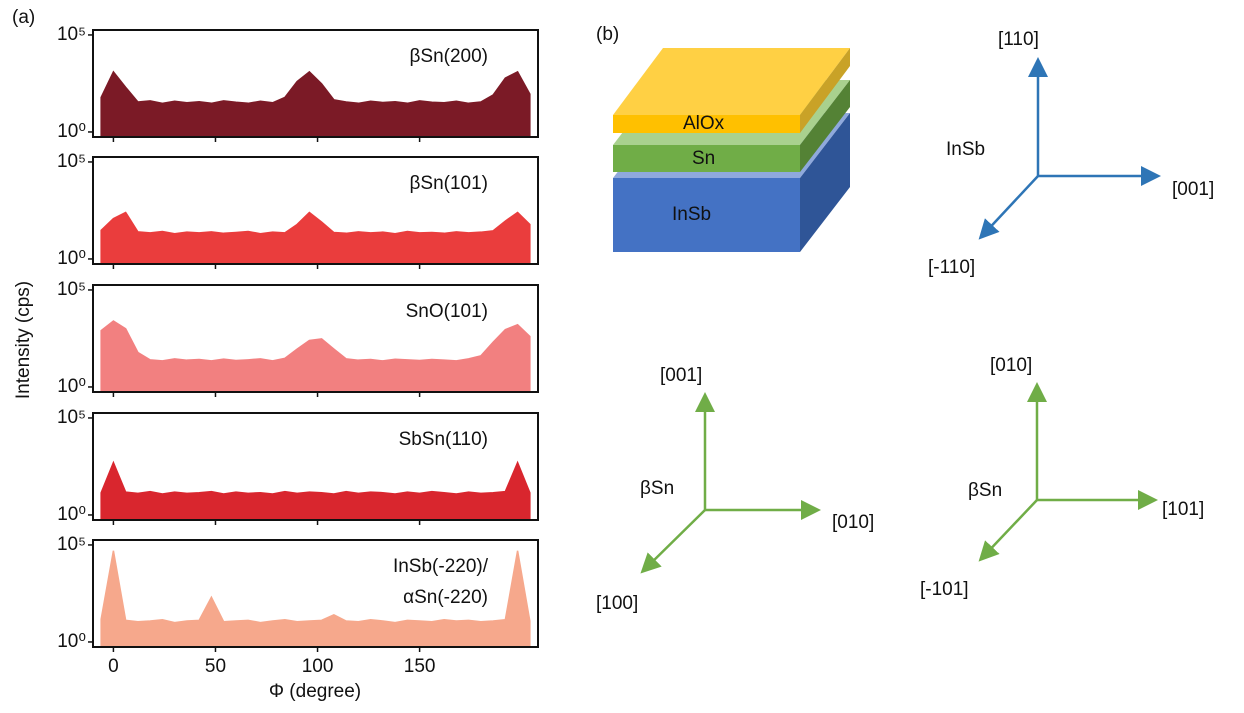 Image resolution: width=1244 pixels, height=713 pixels. I want to click on layer-stack: AlOx Sn InSb, so click(731, 150).